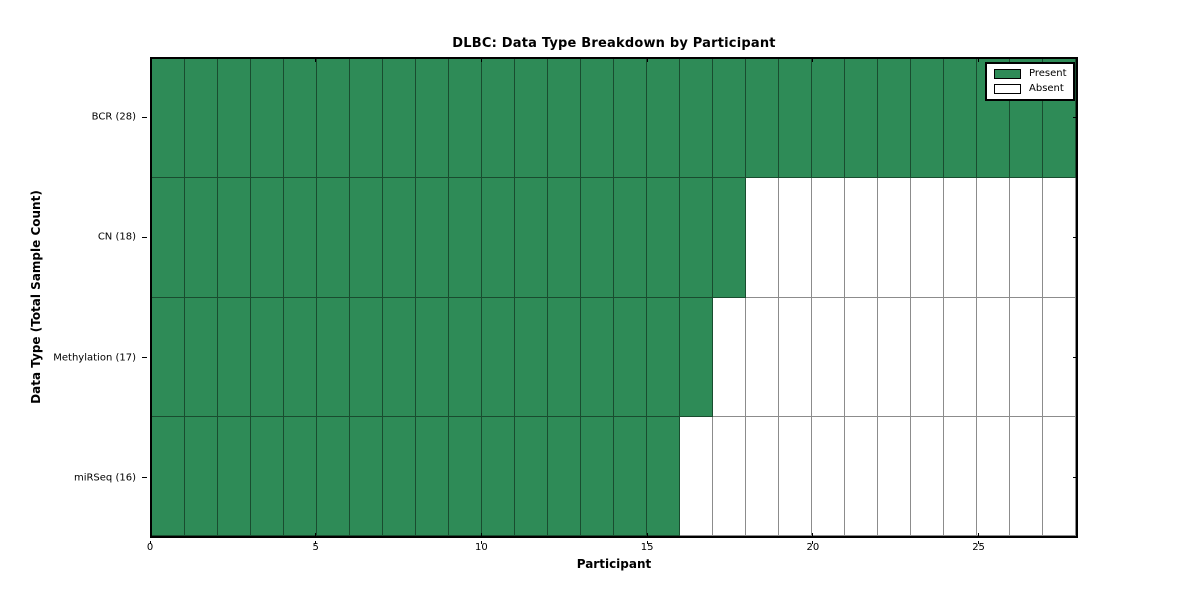  What do you see at coordinates (144, 237) in the screenshot?
I see `y-tick-mark` at bounding box center [144, 237].